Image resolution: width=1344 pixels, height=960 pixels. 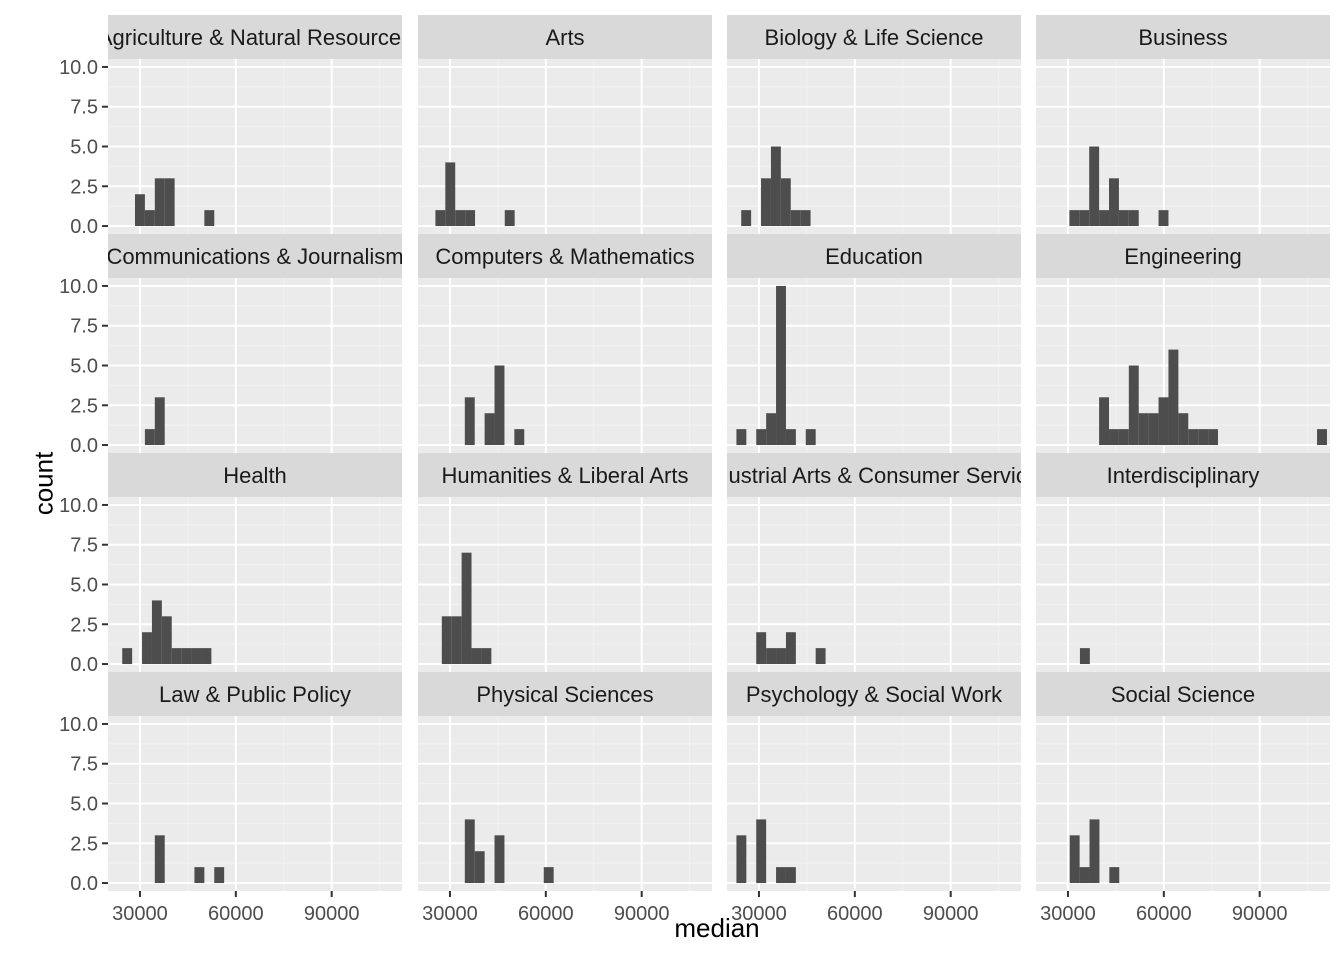 I want to click on facet-title: Law & Public Policy, so click(x=255, y=694).